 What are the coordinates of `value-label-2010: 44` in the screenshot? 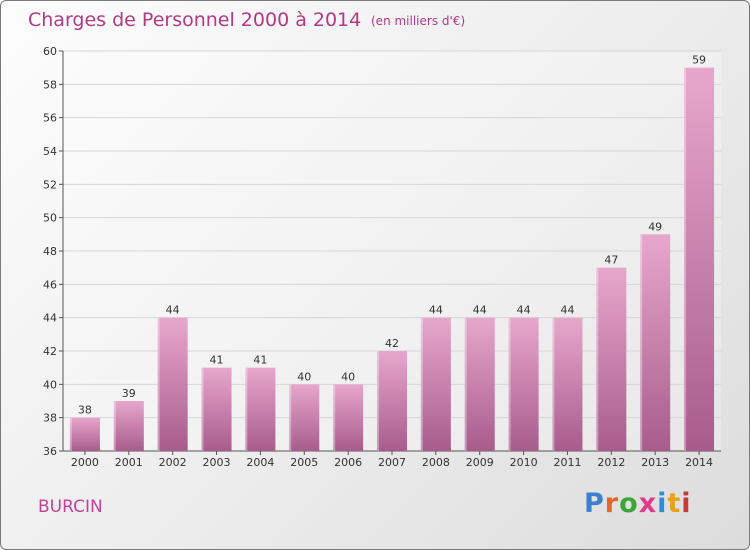 It's located at (524, 310).